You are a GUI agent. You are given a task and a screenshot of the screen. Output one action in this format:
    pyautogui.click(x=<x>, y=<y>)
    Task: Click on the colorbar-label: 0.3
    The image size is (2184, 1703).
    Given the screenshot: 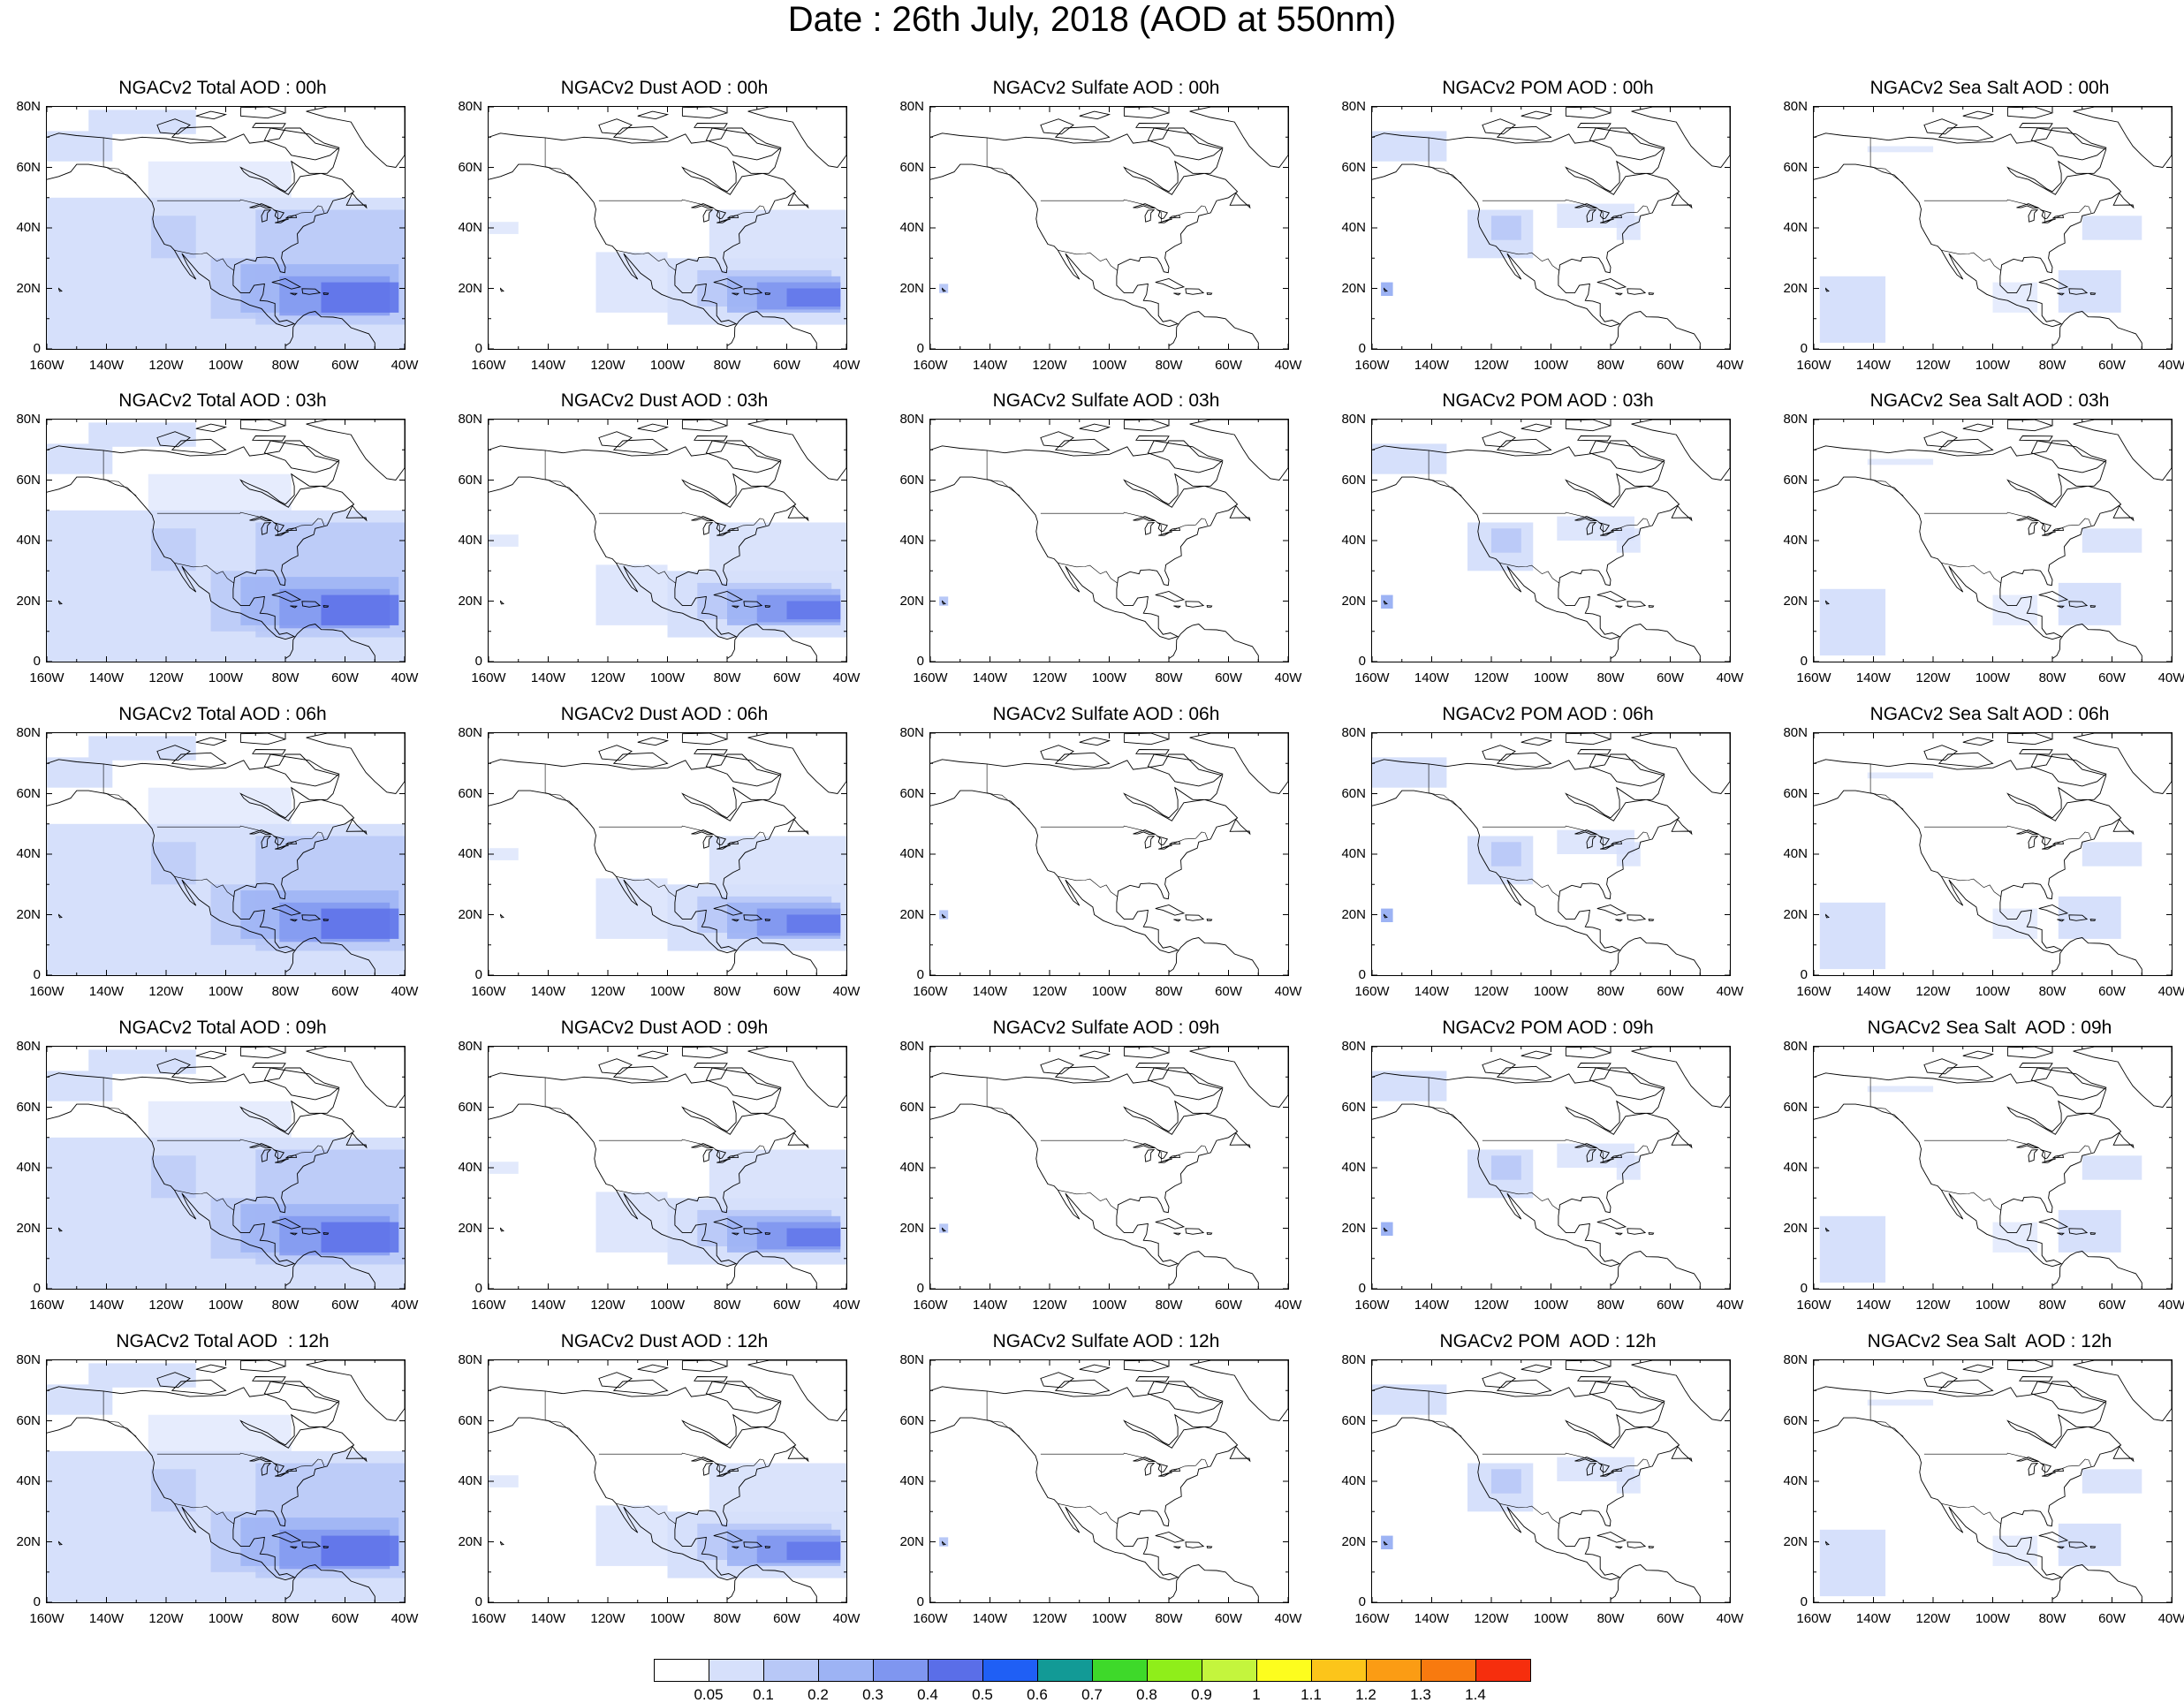 What is the action you would take?
    pyautogui.click(x=872, y=1694)
    